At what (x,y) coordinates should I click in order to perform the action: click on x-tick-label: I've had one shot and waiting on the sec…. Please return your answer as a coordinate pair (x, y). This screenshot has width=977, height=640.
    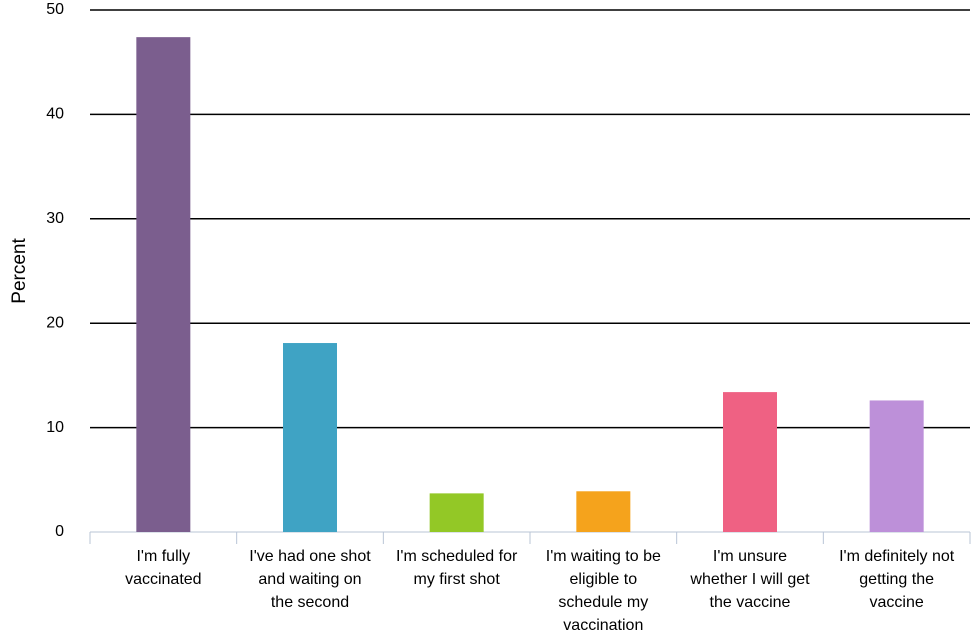
    Looking at the image, I should click on (310, 579).